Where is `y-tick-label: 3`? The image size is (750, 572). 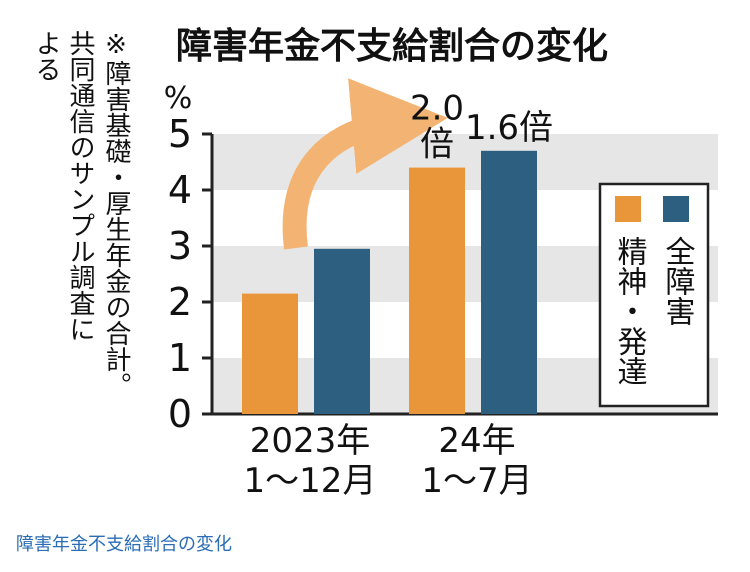
y-tick-label: 3 is located at coordinates (180, 246).